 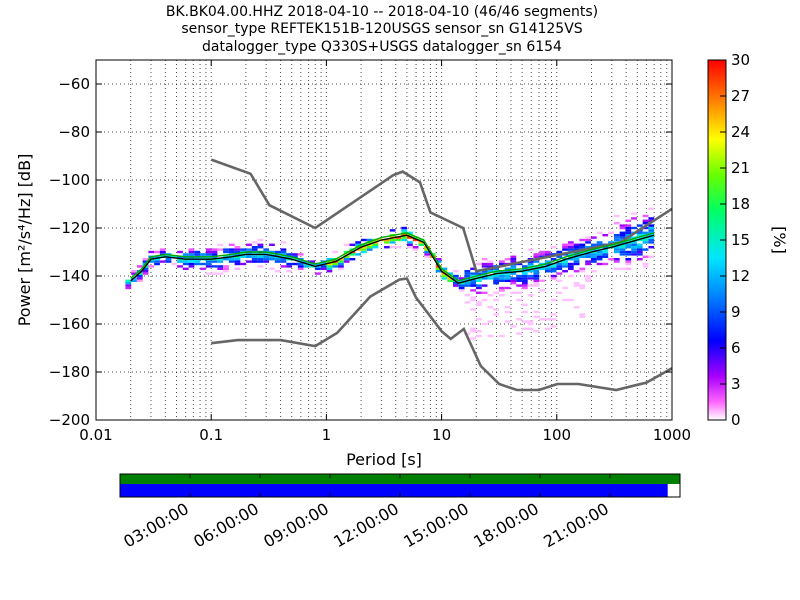 What do you see at coordinates (69, 276) in the screenshot?
I see `y-tick-label: −140` at bounding box center [69, 276].